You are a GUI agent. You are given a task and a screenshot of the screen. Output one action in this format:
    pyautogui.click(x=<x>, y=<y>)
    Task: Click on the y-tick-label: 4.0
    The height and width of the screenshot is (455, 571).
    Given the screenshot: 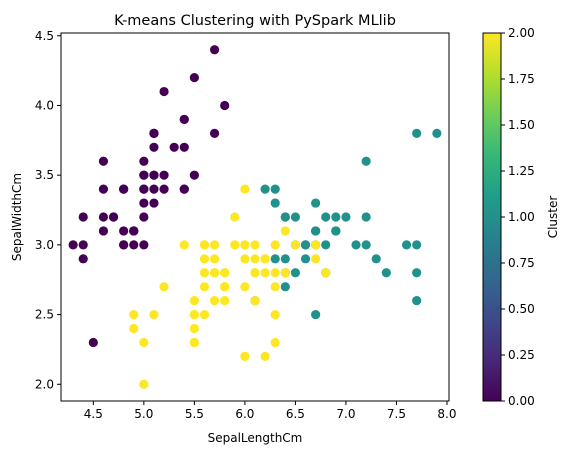 What is the action you would take?
    pyautogui.click(x=44, y=105)
    